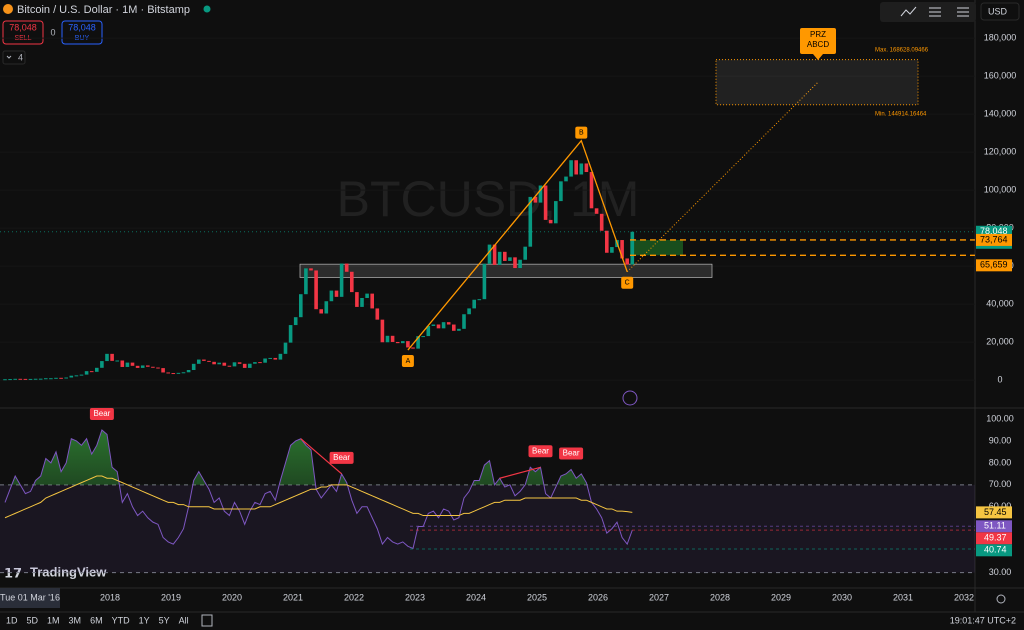 The image size is (1024, 630). I want to click on sell-button, so click(23, 32).